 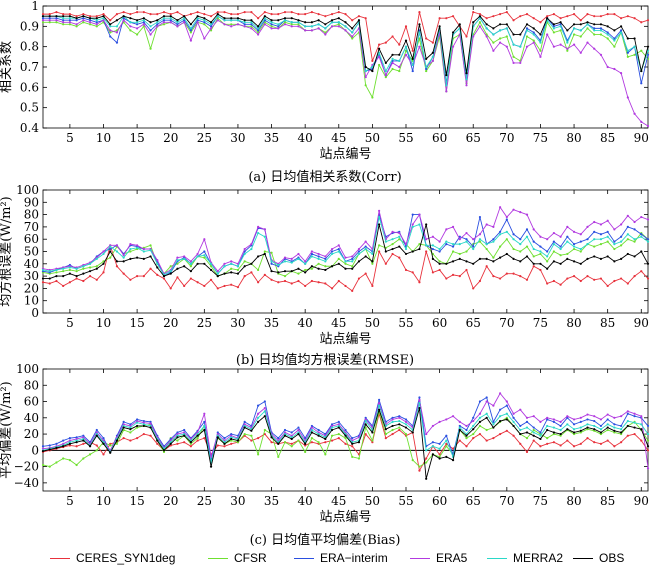 What do you see at coordinates (497, 559) in the screenshot?
I see `legend-swatch-merra2` at bounding box center [497, 559].